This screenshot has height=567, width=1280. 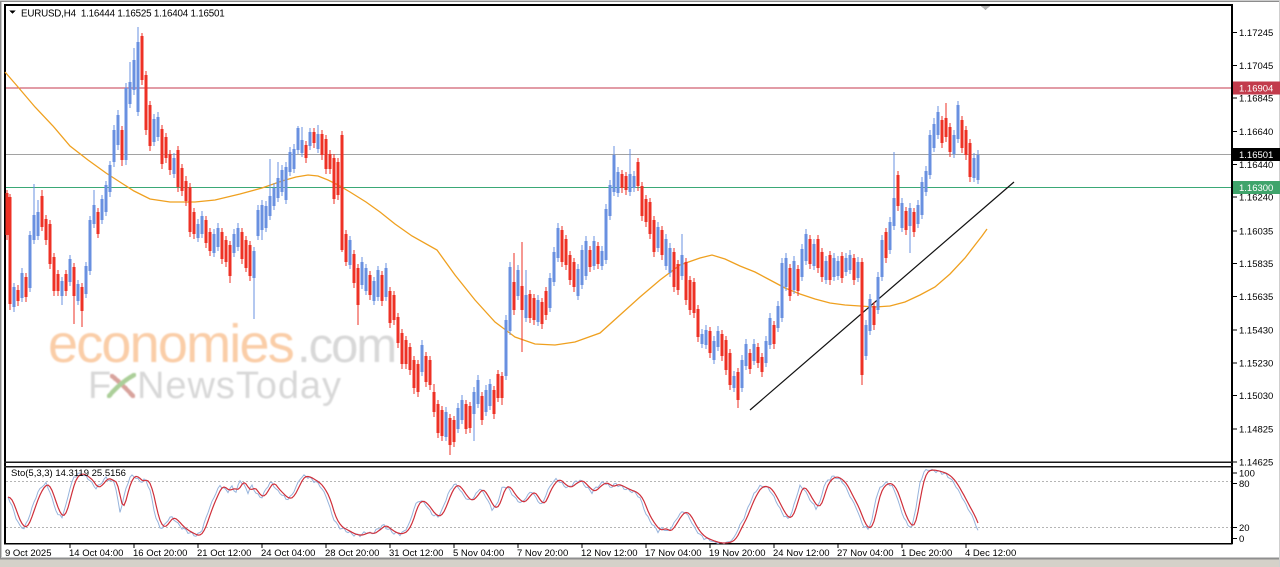 What do you see at coordinates (1256, 188) in the screenshot?
I see `svg-text: 1.16300` at bounding box center [1256, 188].